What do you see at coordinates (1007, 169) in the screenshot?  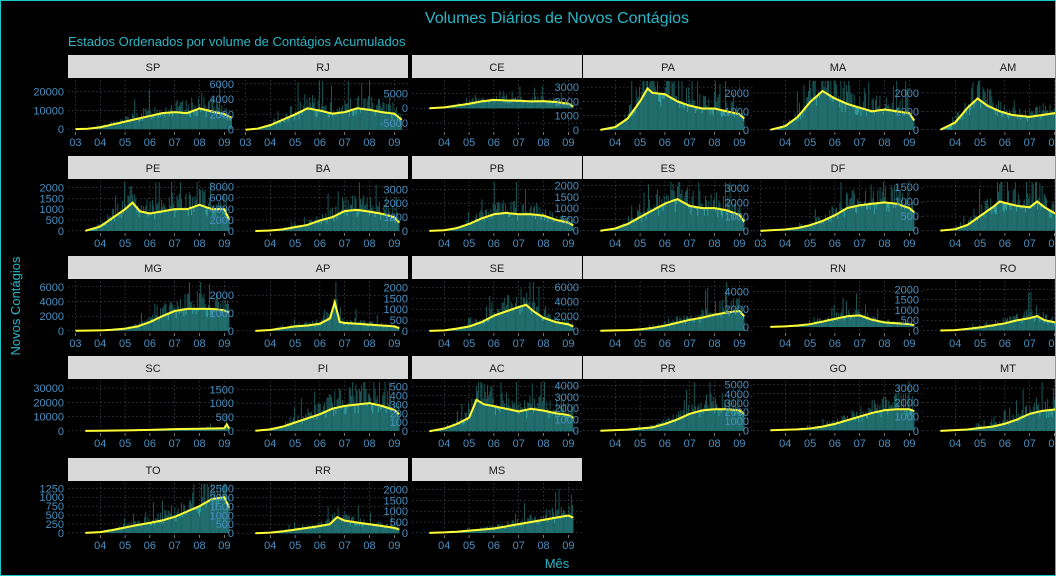 I see `facet-strip-label: AL` at bounding box center [1007, 169].